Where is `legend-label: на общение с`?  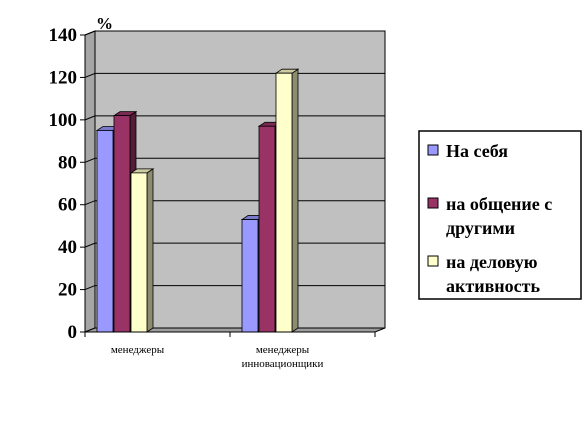
legend-label: на общение с is located at coordinates (499, 204).